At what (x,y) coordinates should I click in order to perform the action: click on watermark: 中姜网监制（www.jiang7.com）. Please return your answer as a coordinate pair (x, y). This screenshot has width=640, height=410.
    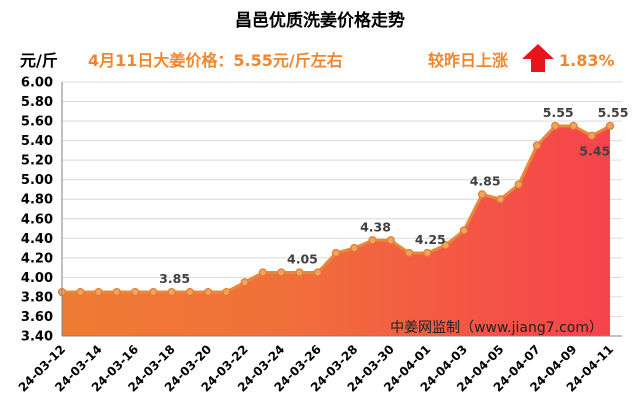
    Looking at the image, I should click on (496, 328).